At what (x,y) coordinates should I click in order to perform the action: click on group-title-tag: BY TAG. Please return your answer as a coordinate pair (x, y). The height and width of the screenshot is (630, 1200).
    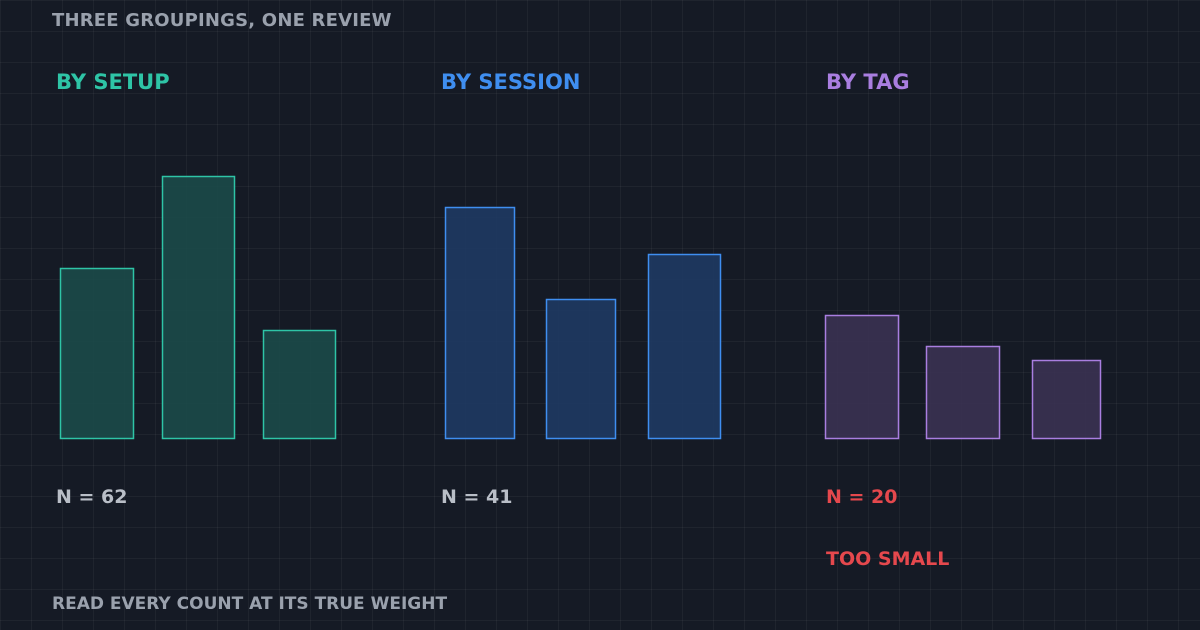
    Looking at the image, I should click on (868, 82).